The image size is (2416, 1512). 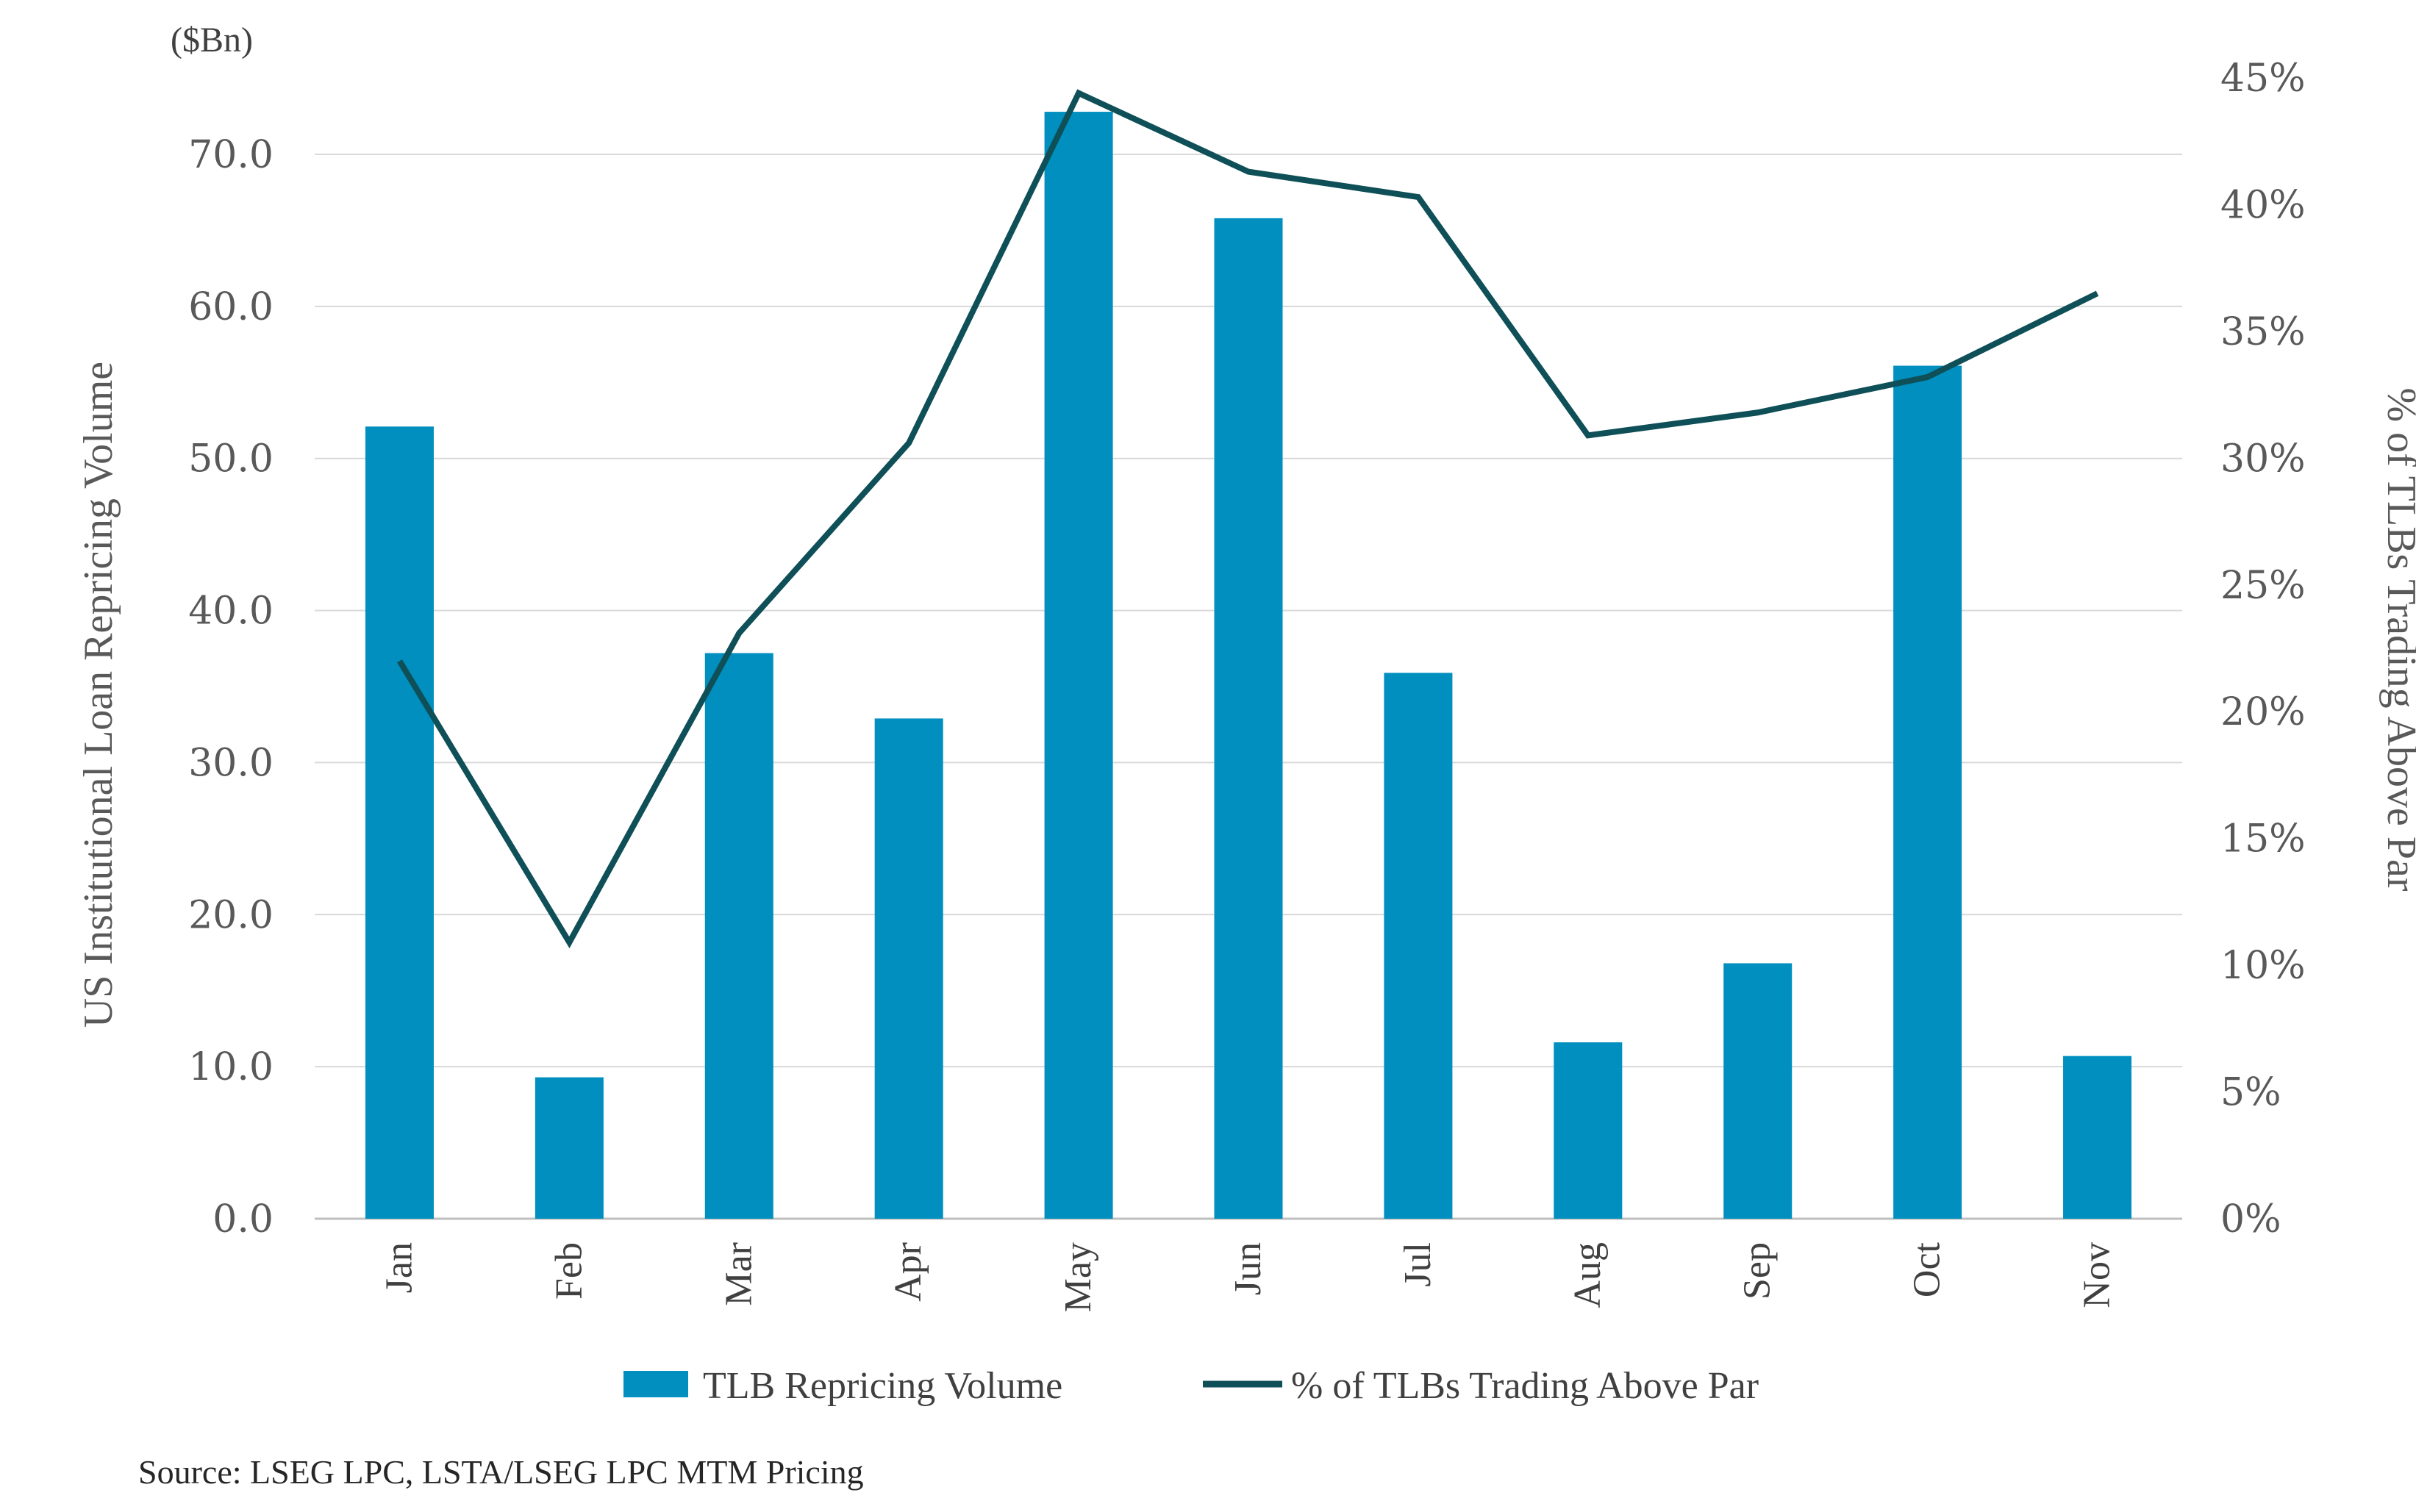 I want to click on left-tick-label: 70.0, so click(x=231, y=155).